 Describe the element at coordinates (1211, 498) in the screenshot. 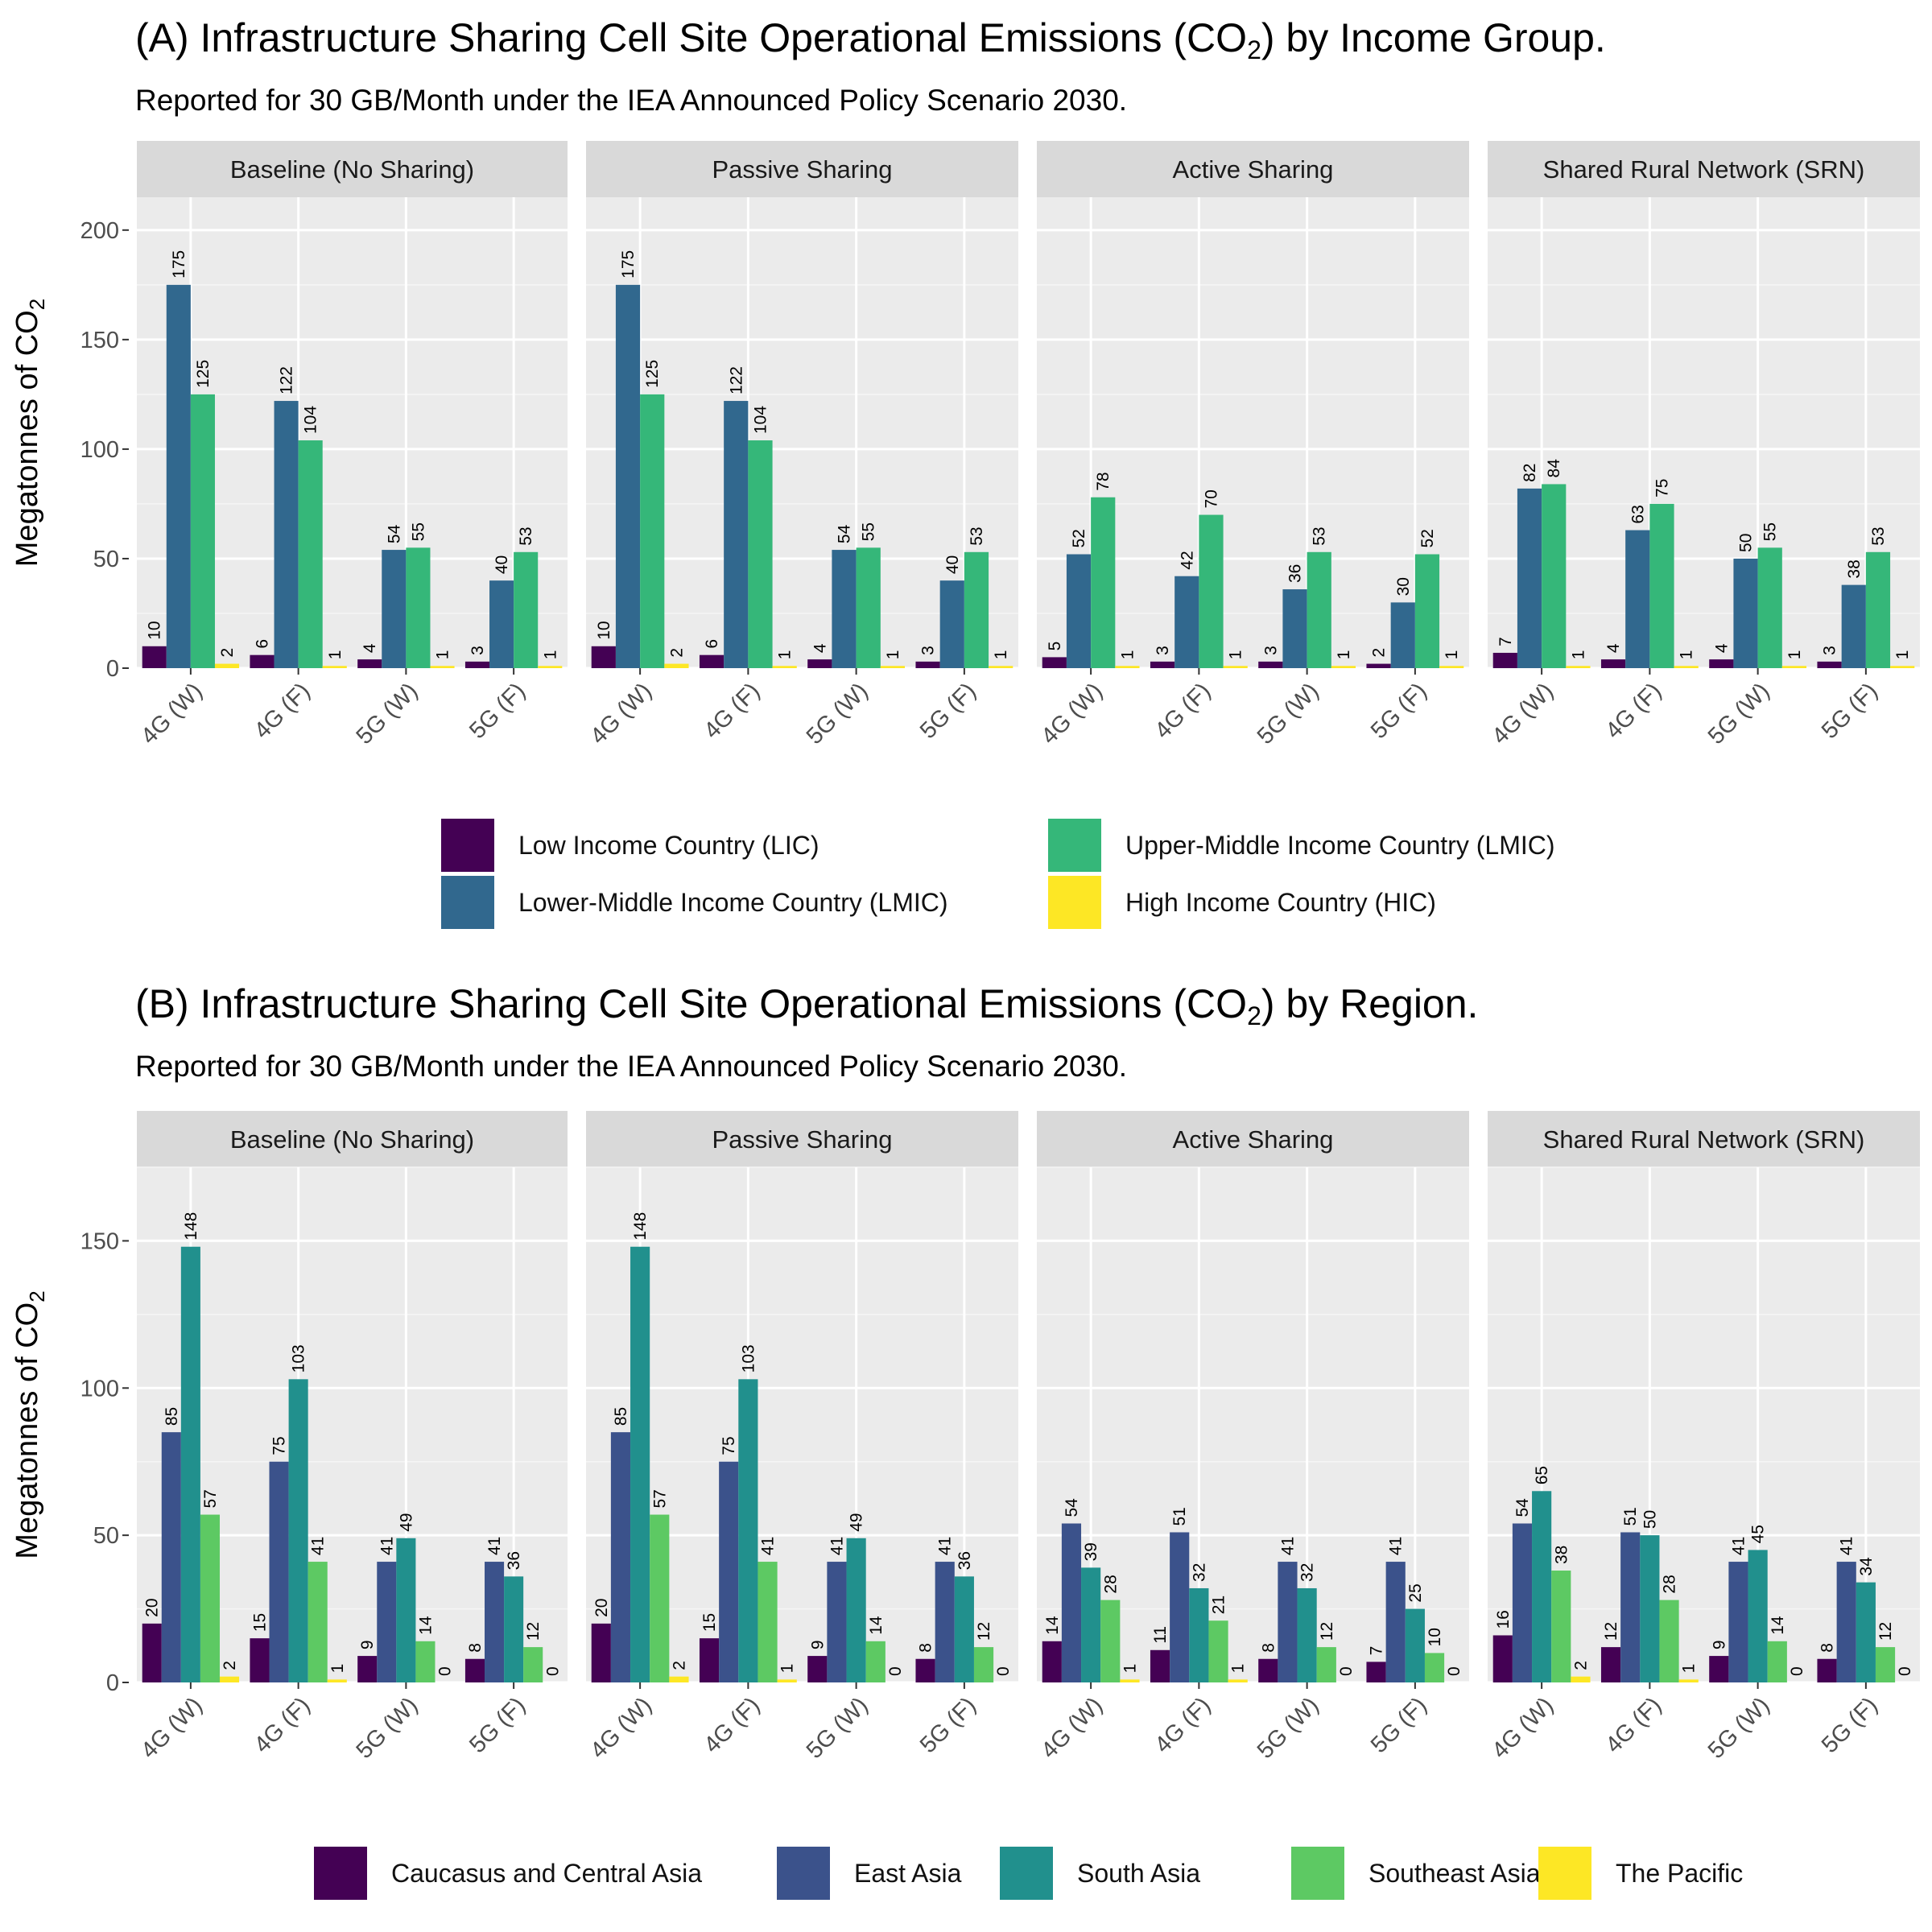

I see `data-label: 70` at that location.